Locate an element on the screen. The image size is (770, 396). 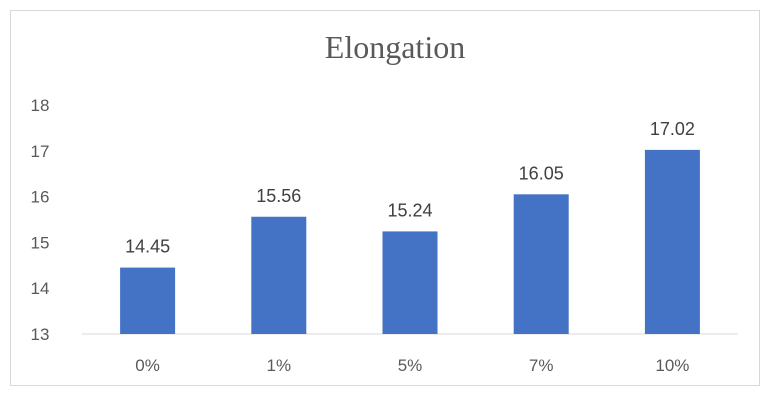
x-tick-label: 1% is located at coordinates (279, 365).